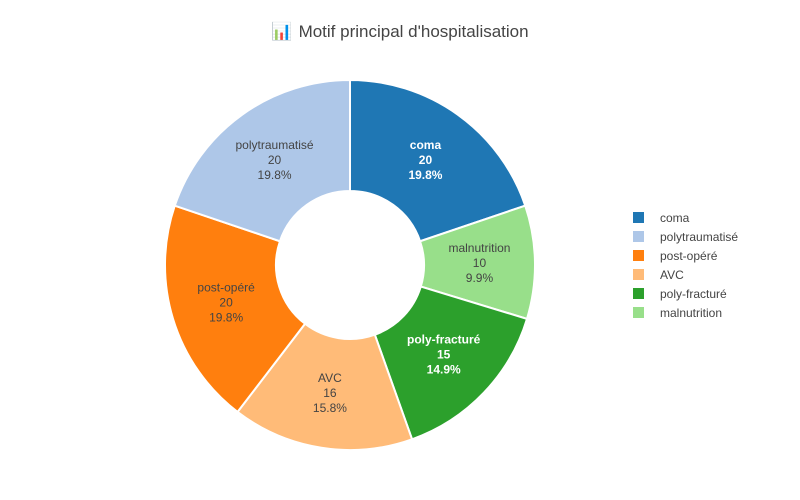  I want to click on legend-label: coma, so click(675, 217).